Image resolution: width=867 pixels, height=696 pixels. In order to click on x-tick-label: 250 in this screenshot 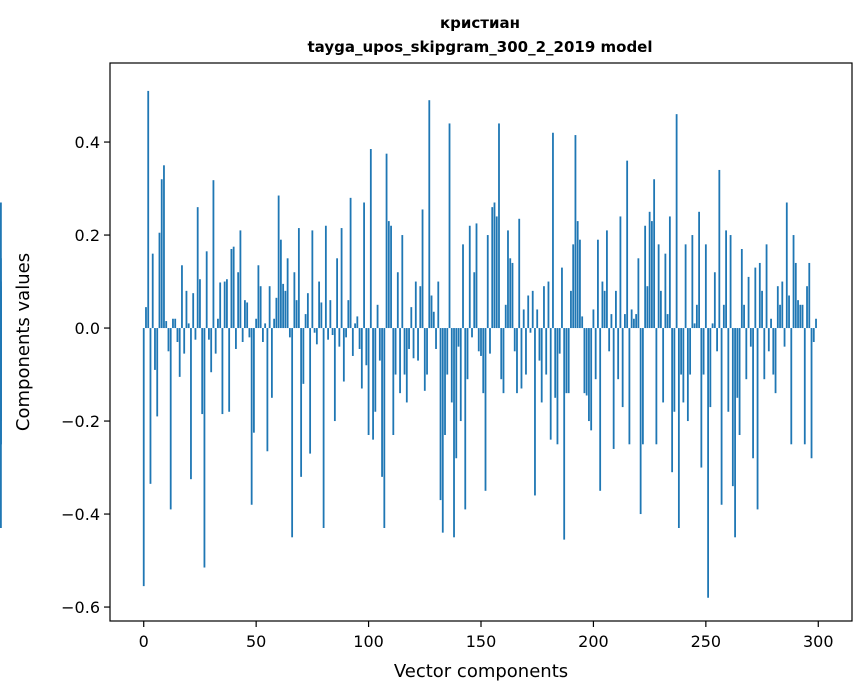, I will do `click(706, 641)`.